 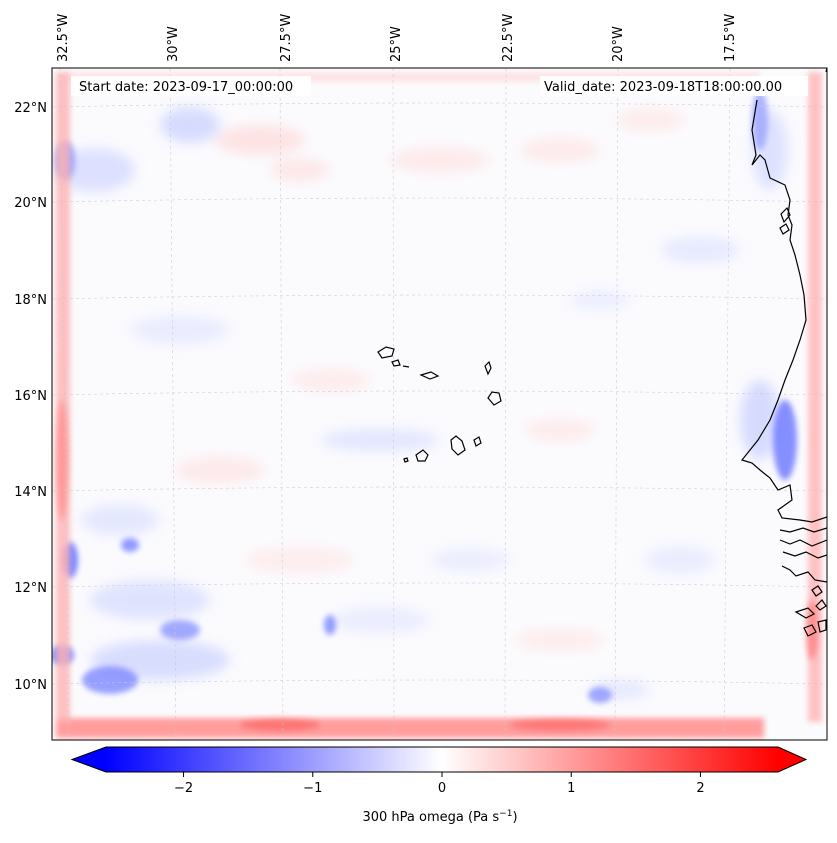 I want to click on latitude-labels: 22°N 20°N 18°N 16°N 14°N 12°N 10°N, so click(x=30, y=397).